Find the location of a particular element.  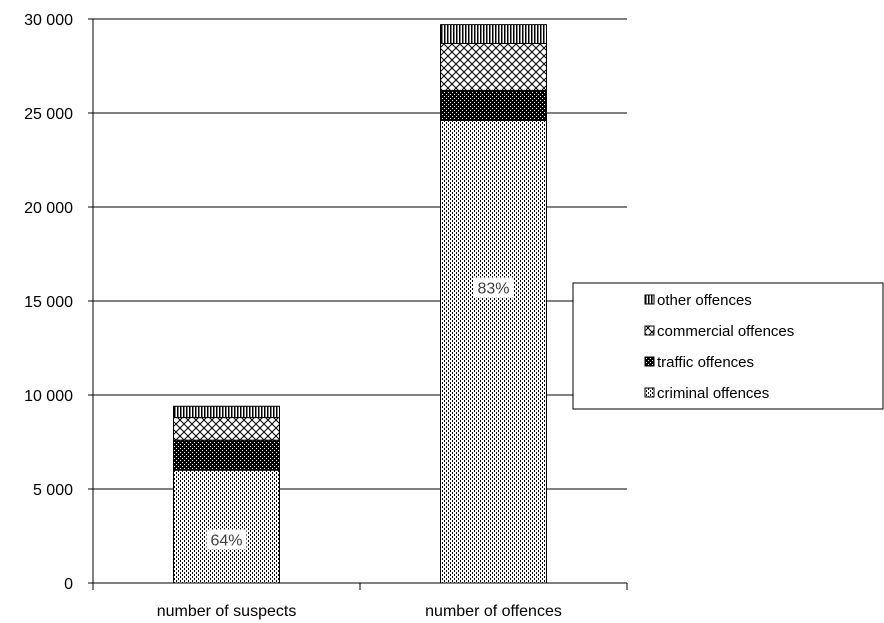

legend-box is located at coordinates (728, 346).